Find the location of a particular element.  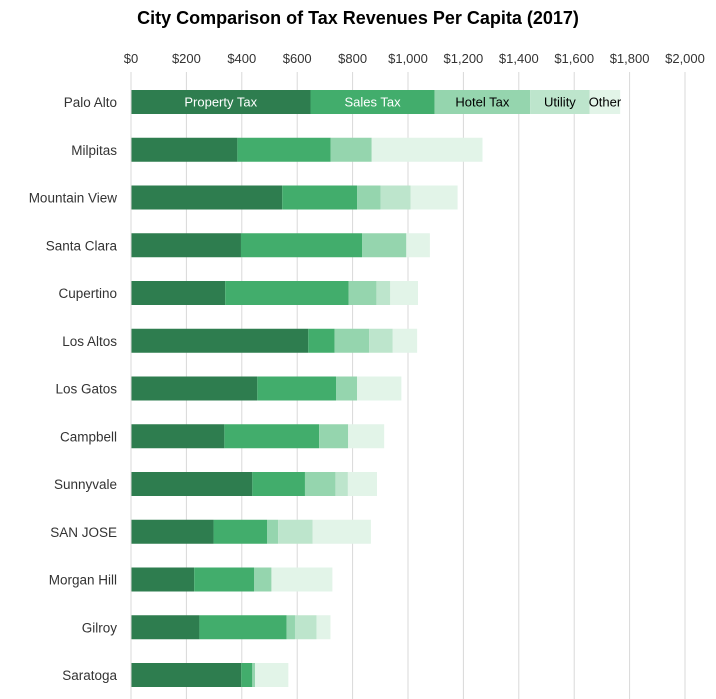

category-label-9: SAN JOSE is located at coordinates (83, 532).